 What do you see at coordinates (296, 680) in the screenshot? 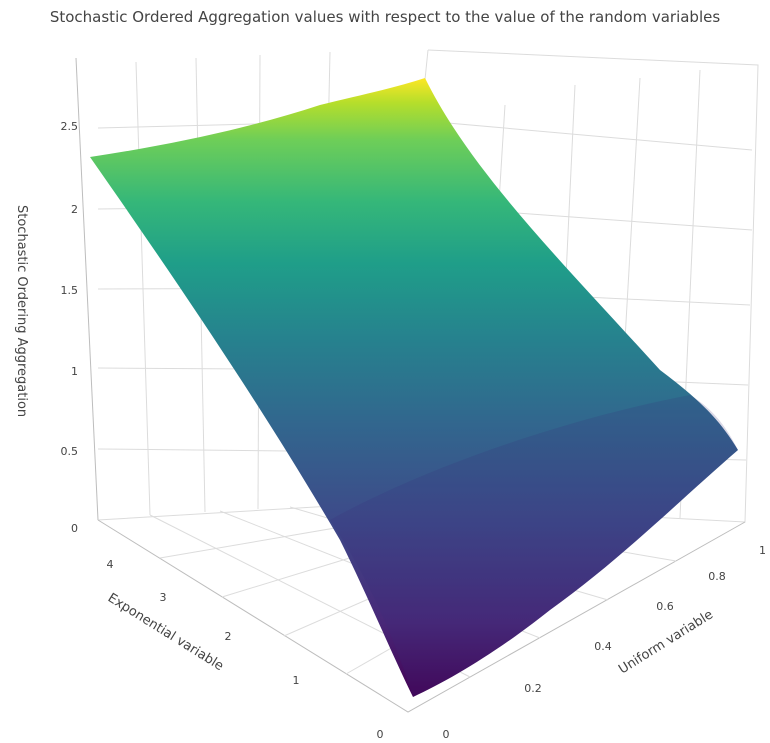
I see `x-tick-label: 1` at bounding box center [296, 680].